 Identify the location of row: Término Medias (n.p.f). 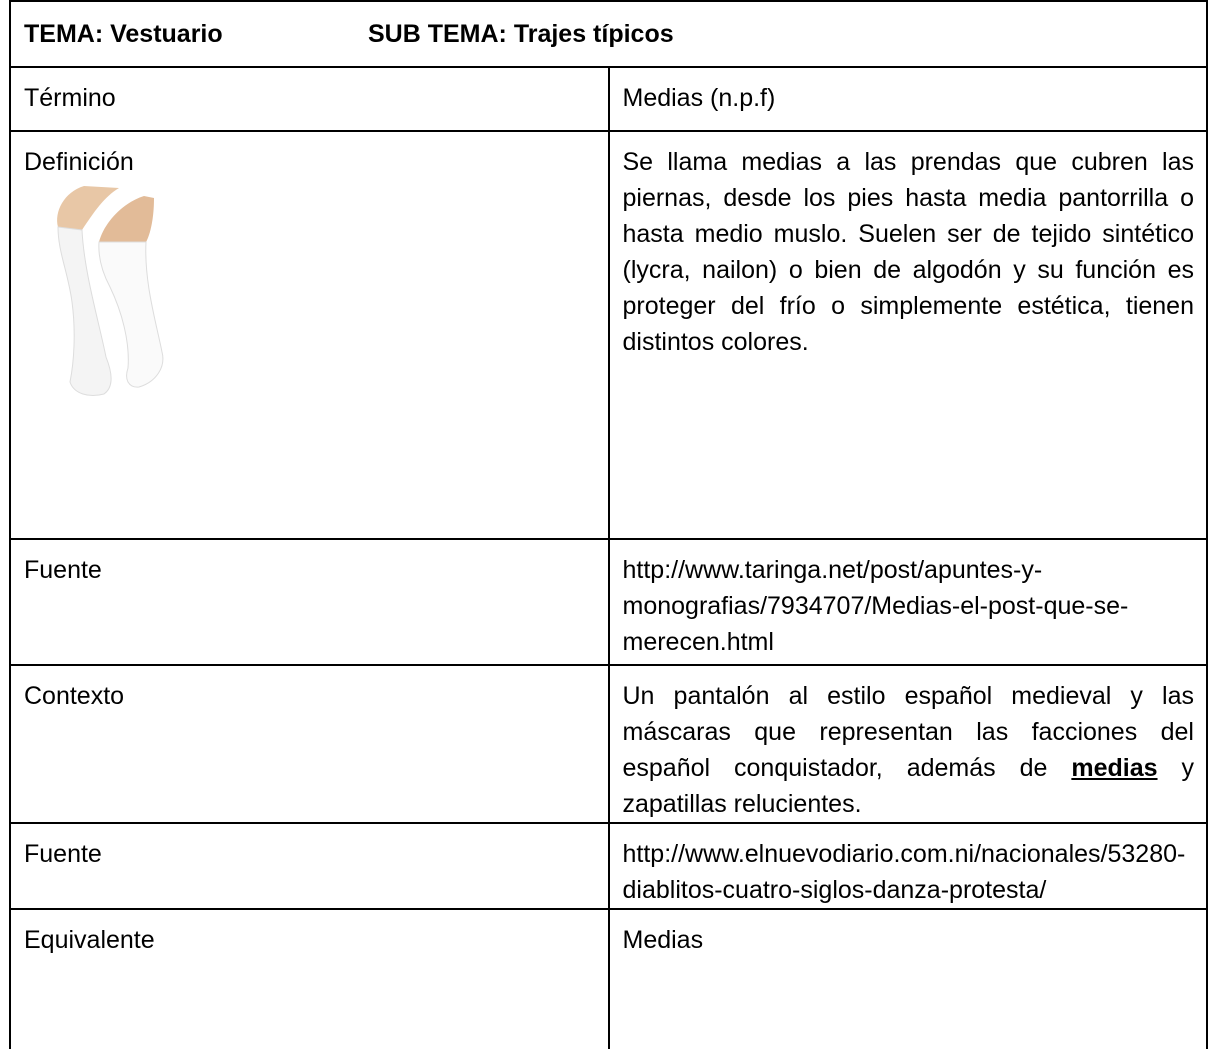
(608, 99).